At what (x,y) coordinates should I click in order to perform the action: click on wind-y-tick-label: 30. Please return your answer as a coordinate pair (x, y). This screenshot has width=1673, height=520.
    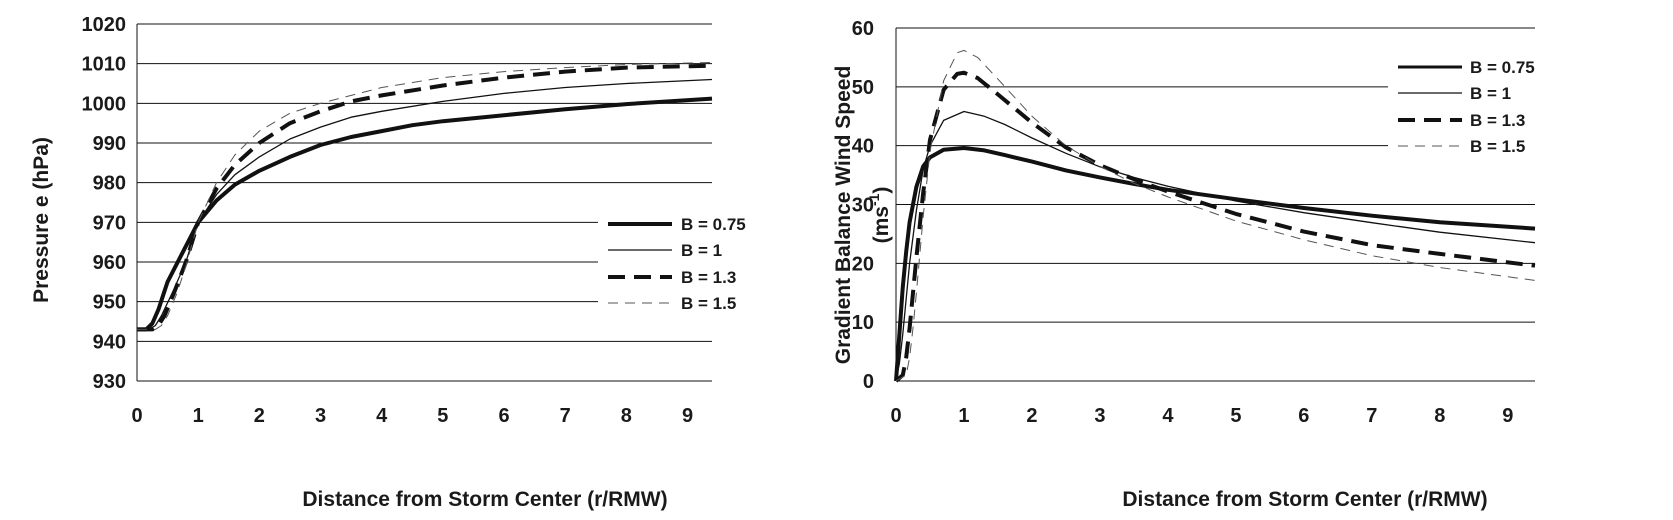
    Looking at the image, I should click on (863, 206).